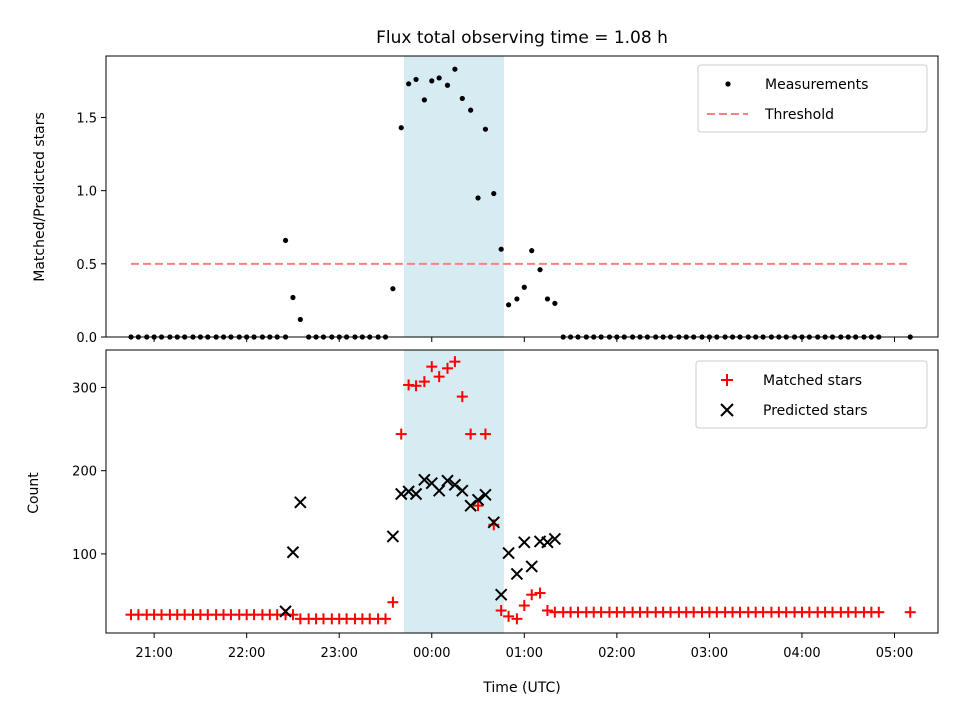 This screenshot has width=960, height=720. Describe the element at coordinates (524, 653) in the screenshot. I see `x-tick-label: 01:00` at that location.